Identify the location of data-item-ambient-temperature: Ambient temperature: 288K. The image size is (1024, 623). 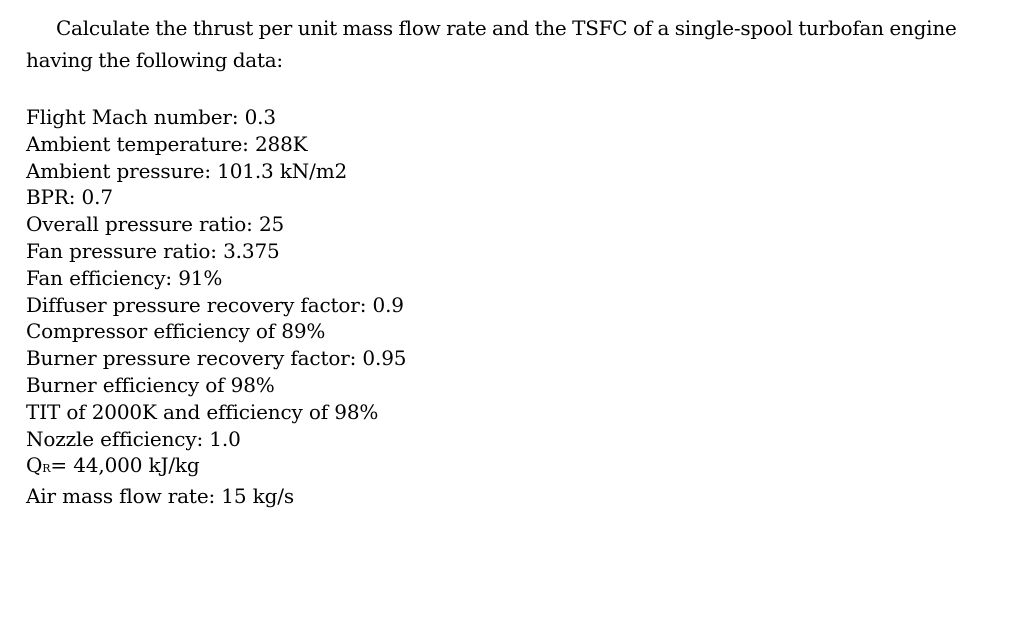
(167, 143).